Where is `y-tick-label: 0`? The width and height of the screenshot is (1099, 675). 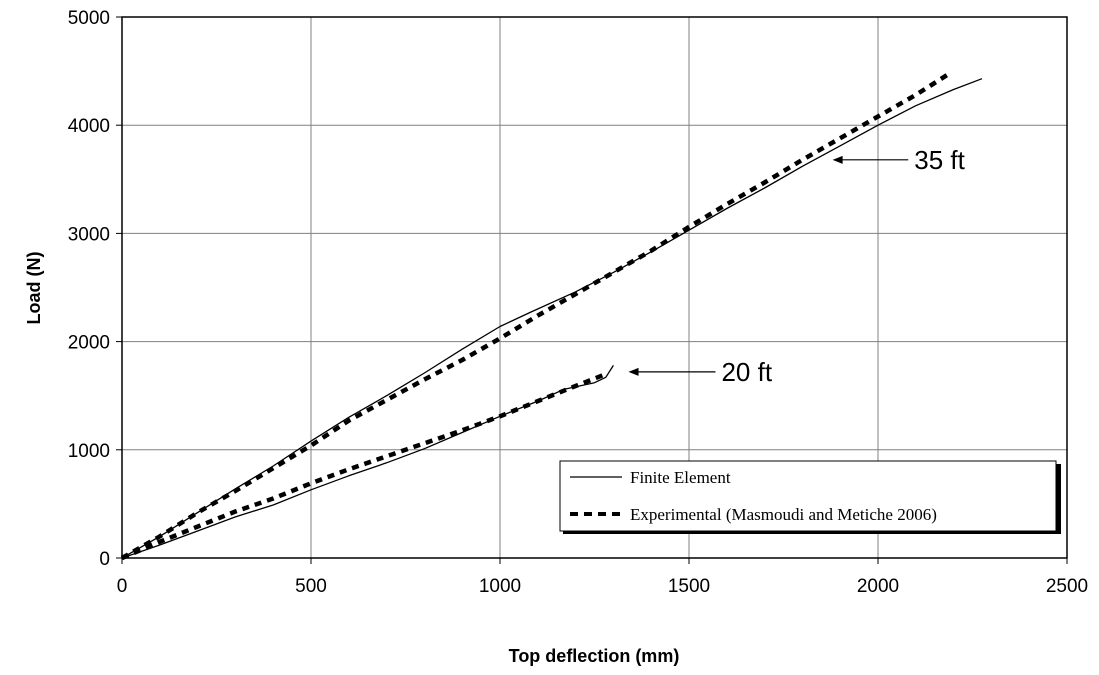 y-tick-label: 0 is located at coordinates (104, 559).